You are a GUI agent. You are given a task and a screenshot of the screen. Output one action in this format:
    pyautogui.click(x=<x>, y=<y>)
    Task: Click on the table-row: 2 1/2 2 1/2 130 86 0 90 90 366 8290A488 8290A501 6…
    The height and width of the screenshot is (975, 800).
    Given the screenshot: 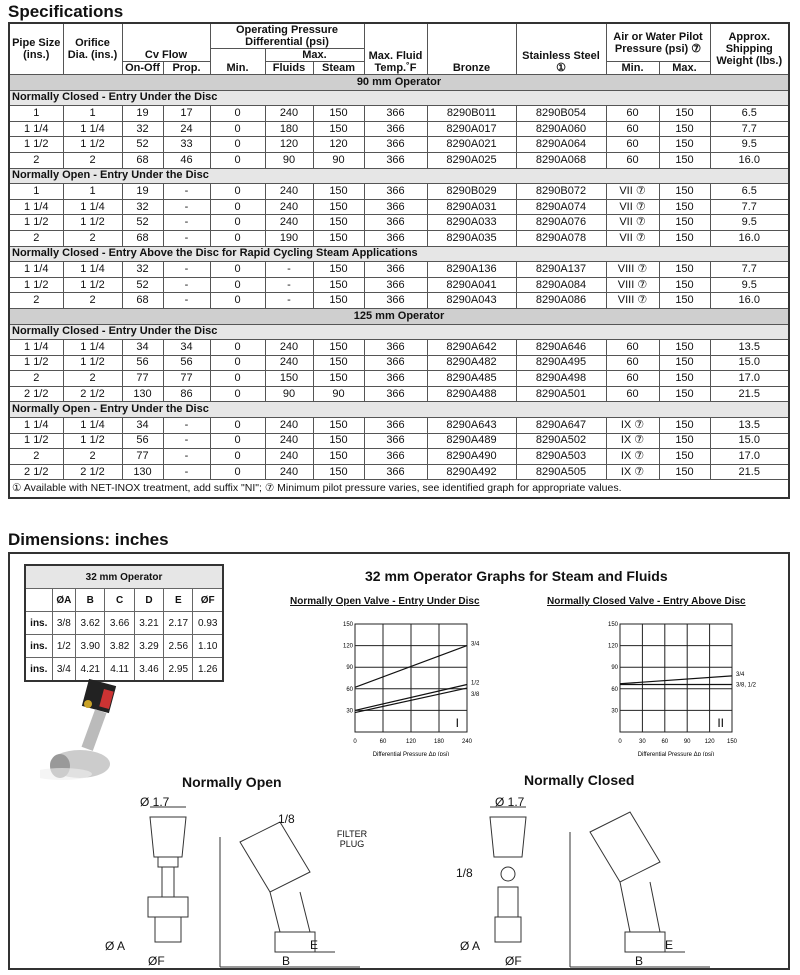 What is the action you would take?
    pyautogui.click(x=399, y=394)
    